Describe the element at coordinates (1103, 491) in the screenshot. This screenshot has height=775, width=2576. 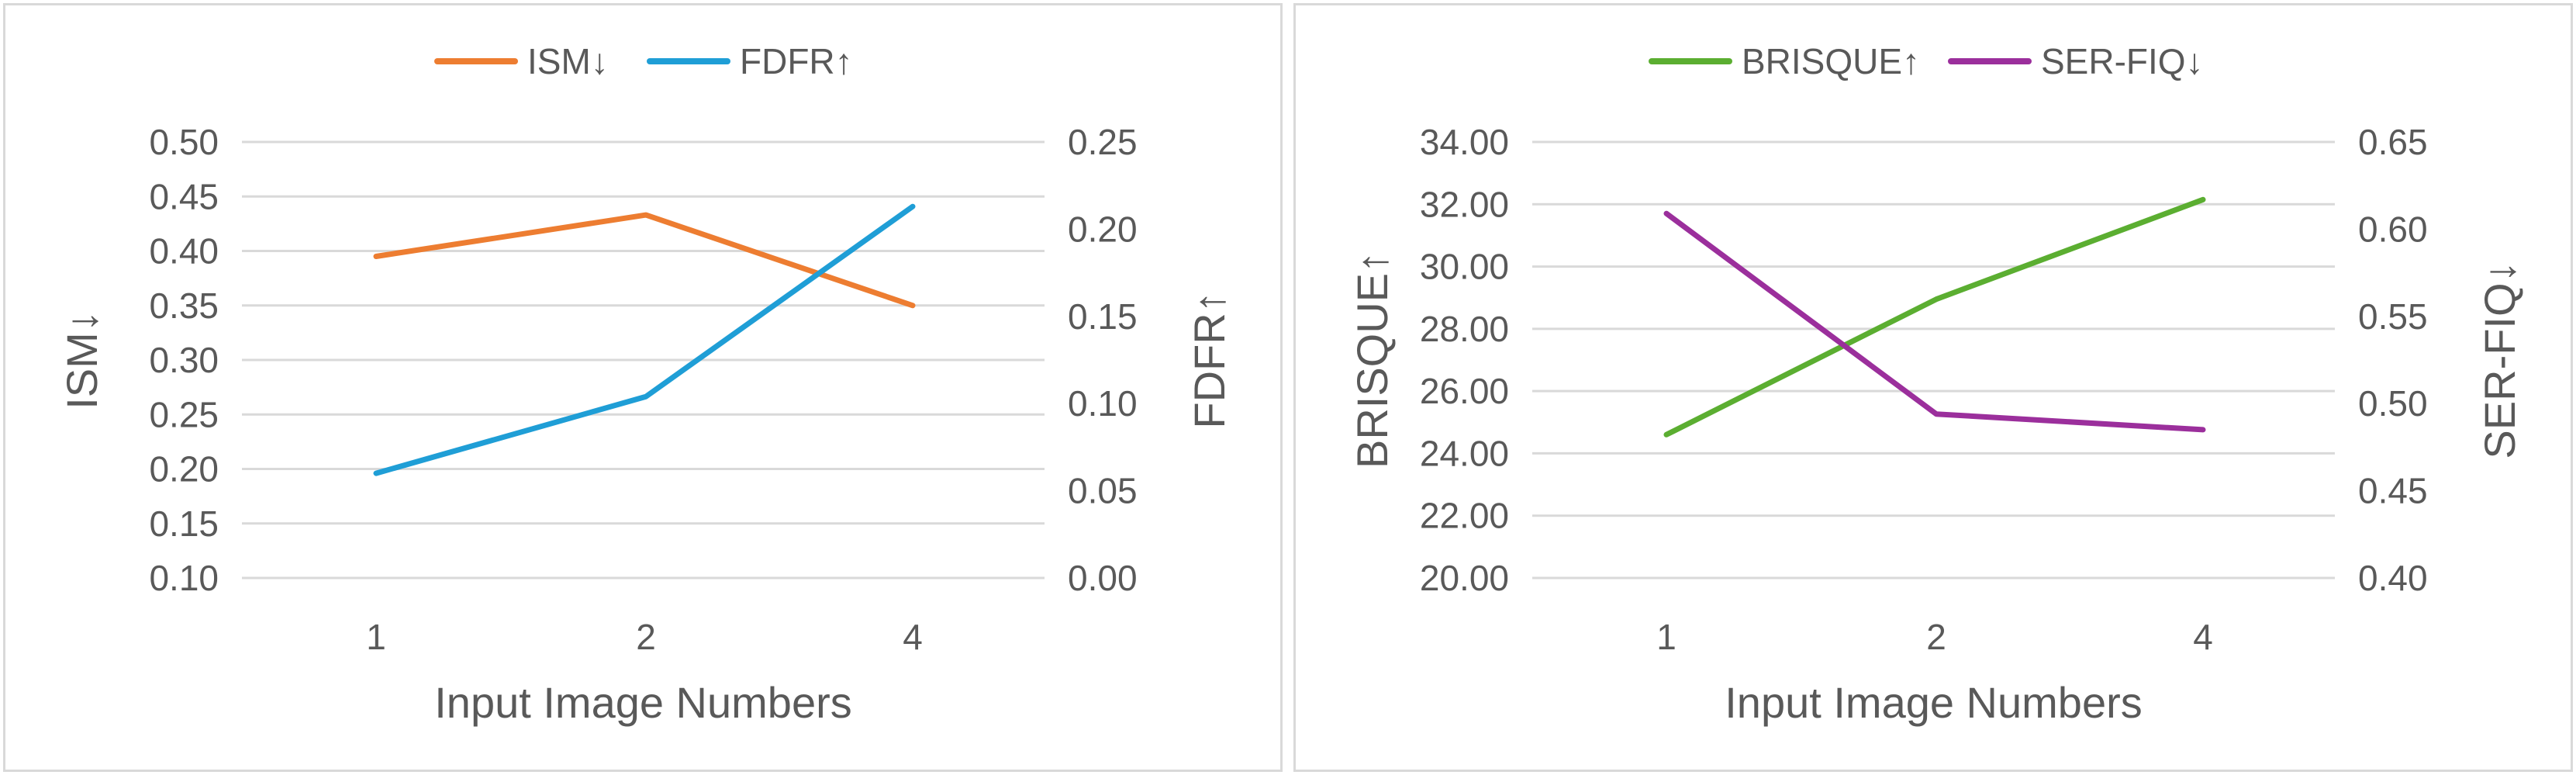
I see `y-right-tick-label: 0.05` at that location.